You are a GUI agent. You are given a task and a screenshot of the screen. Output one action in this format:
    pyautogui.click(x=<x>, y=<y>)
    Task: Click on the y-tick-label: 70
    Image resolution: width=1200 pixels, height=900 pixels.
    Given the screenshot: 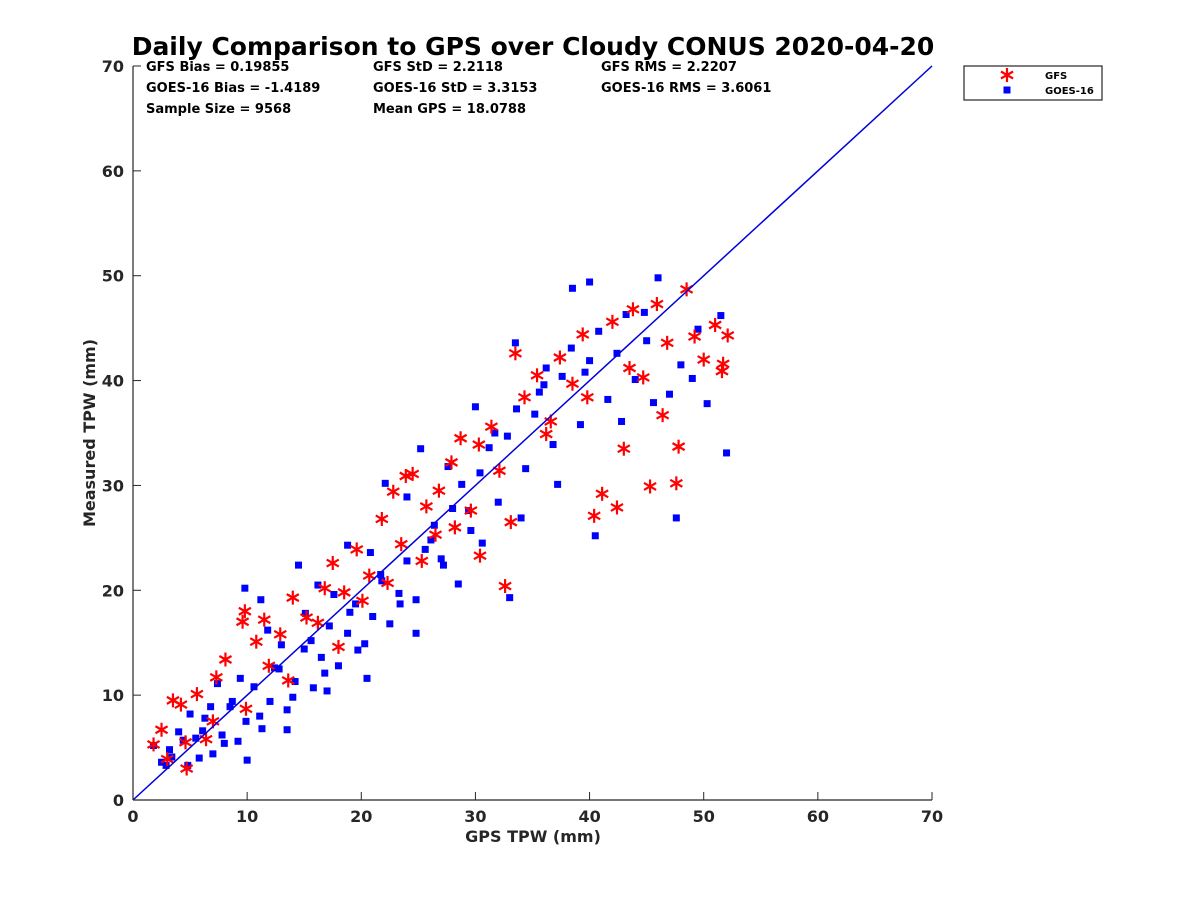 What is the action you would take?
    pyautogui.click(x=113, y=66)
    